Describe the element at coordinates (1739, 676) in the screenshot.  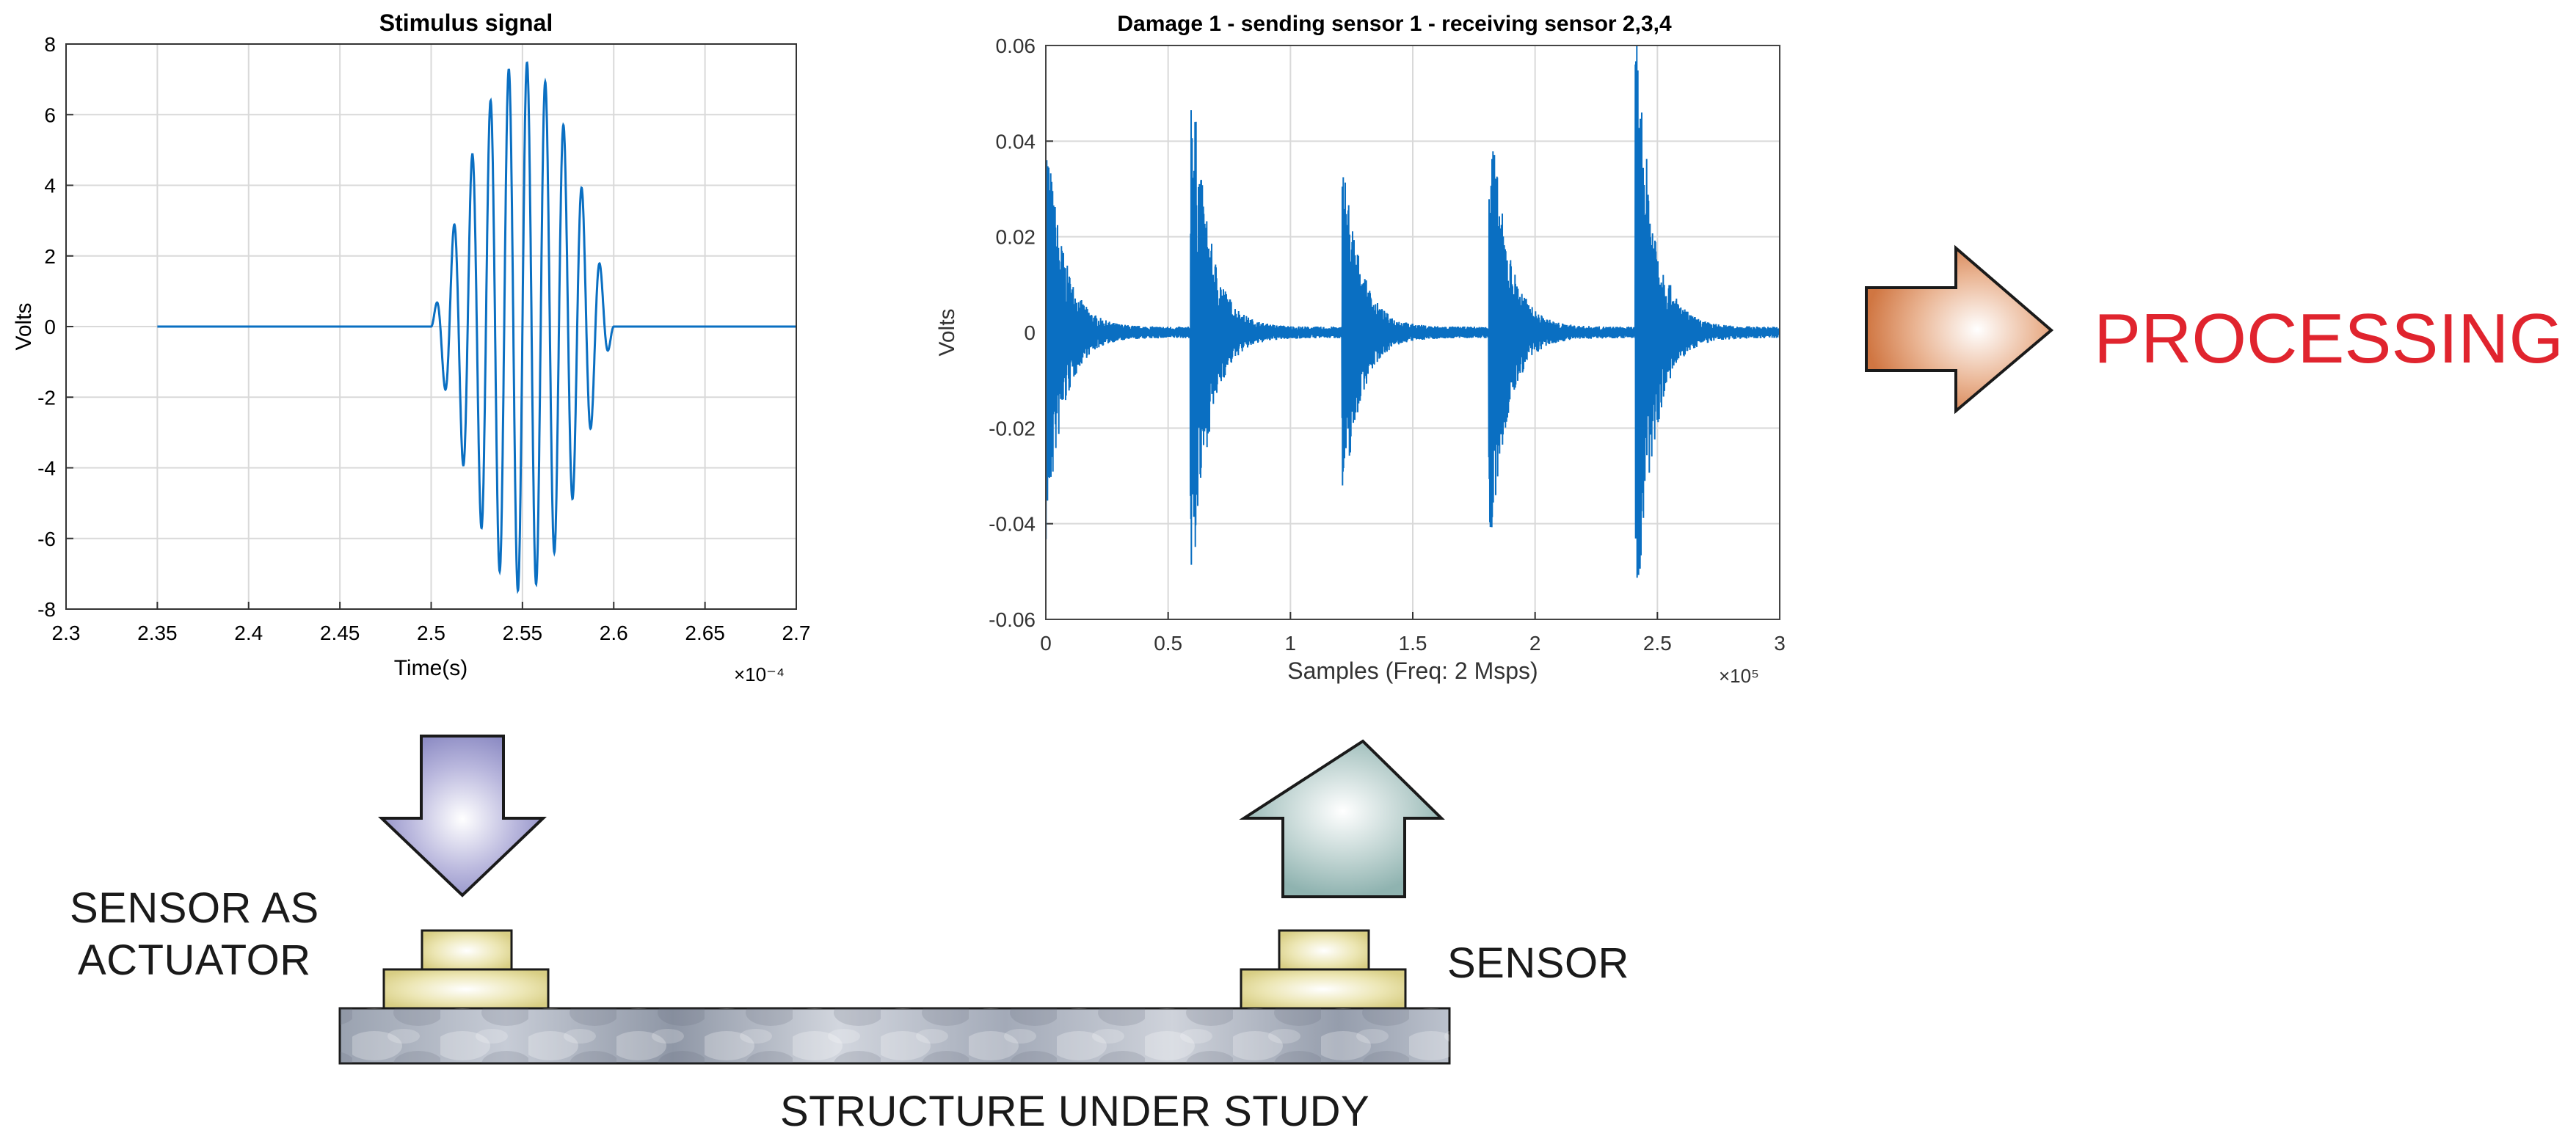
I see `received-x-multiplier: ×10⁵` at that location.